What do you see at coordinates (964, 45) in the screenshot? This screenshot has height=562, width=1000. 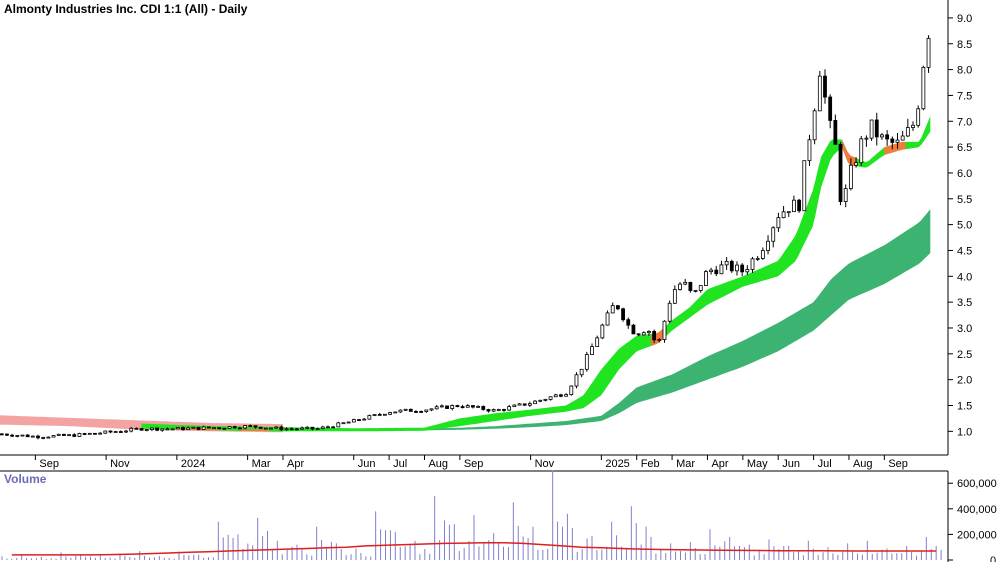 I see `price-tick-label: 8.5` at bounding box center [964, 45].